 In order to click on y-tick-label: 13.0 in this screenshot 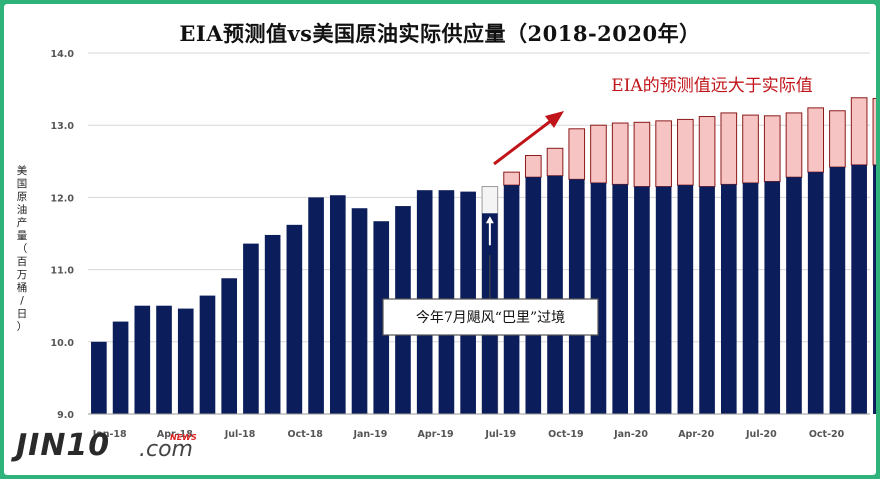, I will do `click(63, 126)`.